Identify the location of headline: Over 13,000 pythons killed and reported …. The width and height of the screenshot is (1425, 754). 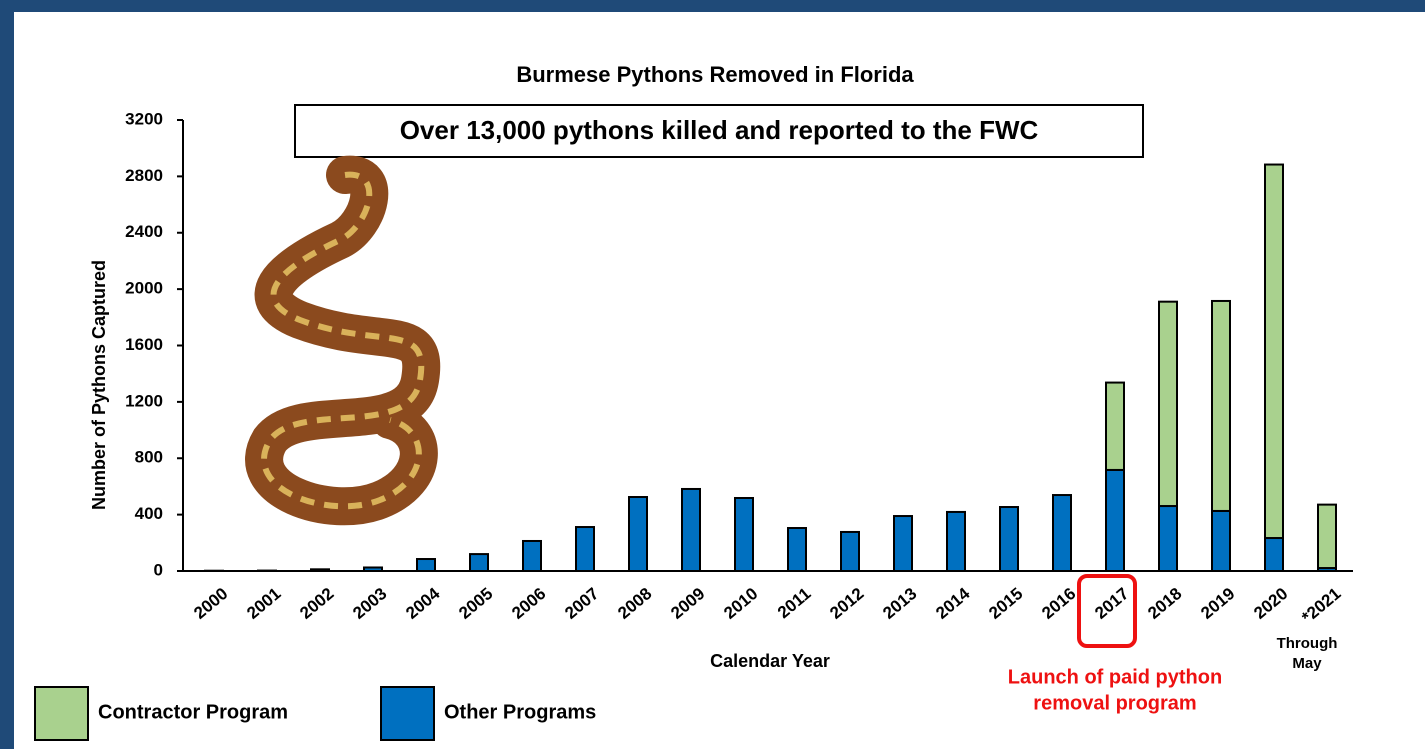
(719, 130).